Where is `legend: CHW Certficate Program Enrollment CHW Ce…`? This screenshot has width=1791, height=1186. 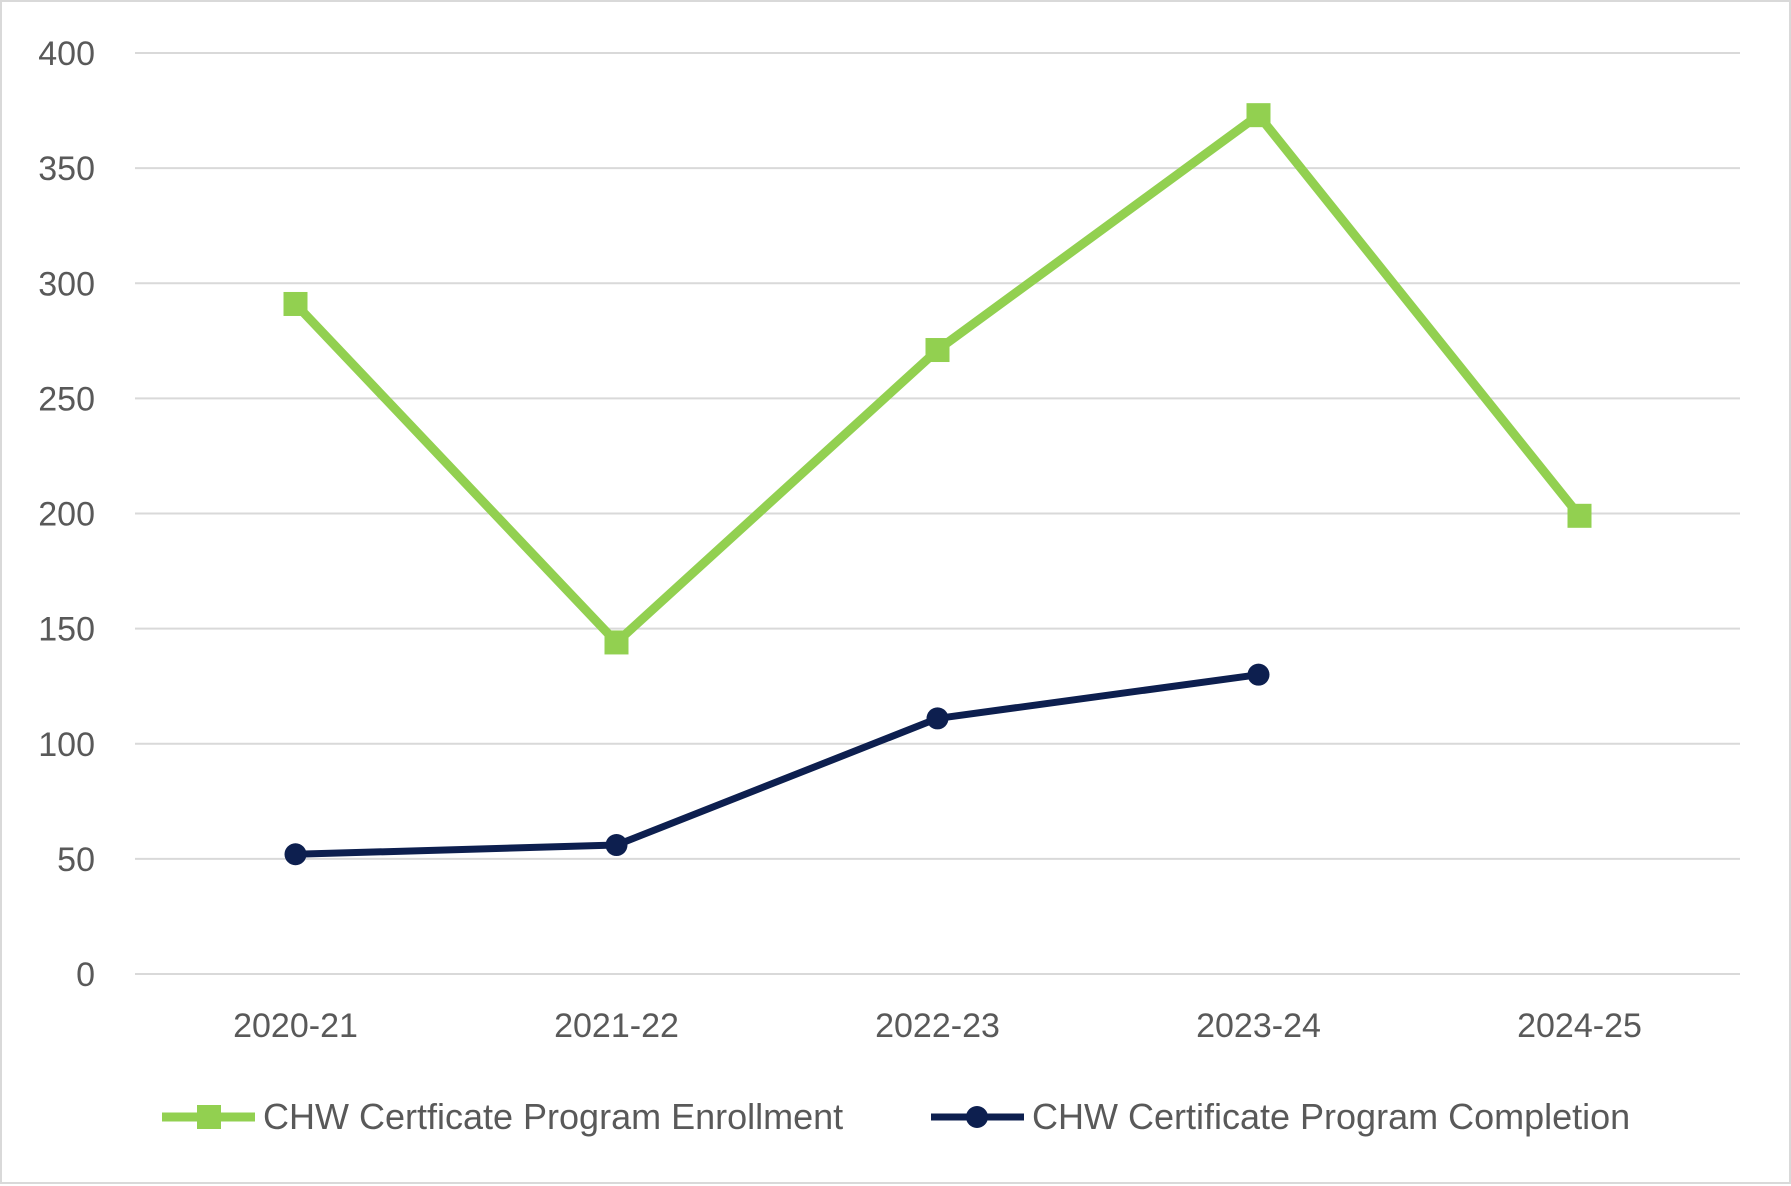
legend: CHW Certficate Program Enrollment CHW Ce… is located at coordinates (896, 1116).